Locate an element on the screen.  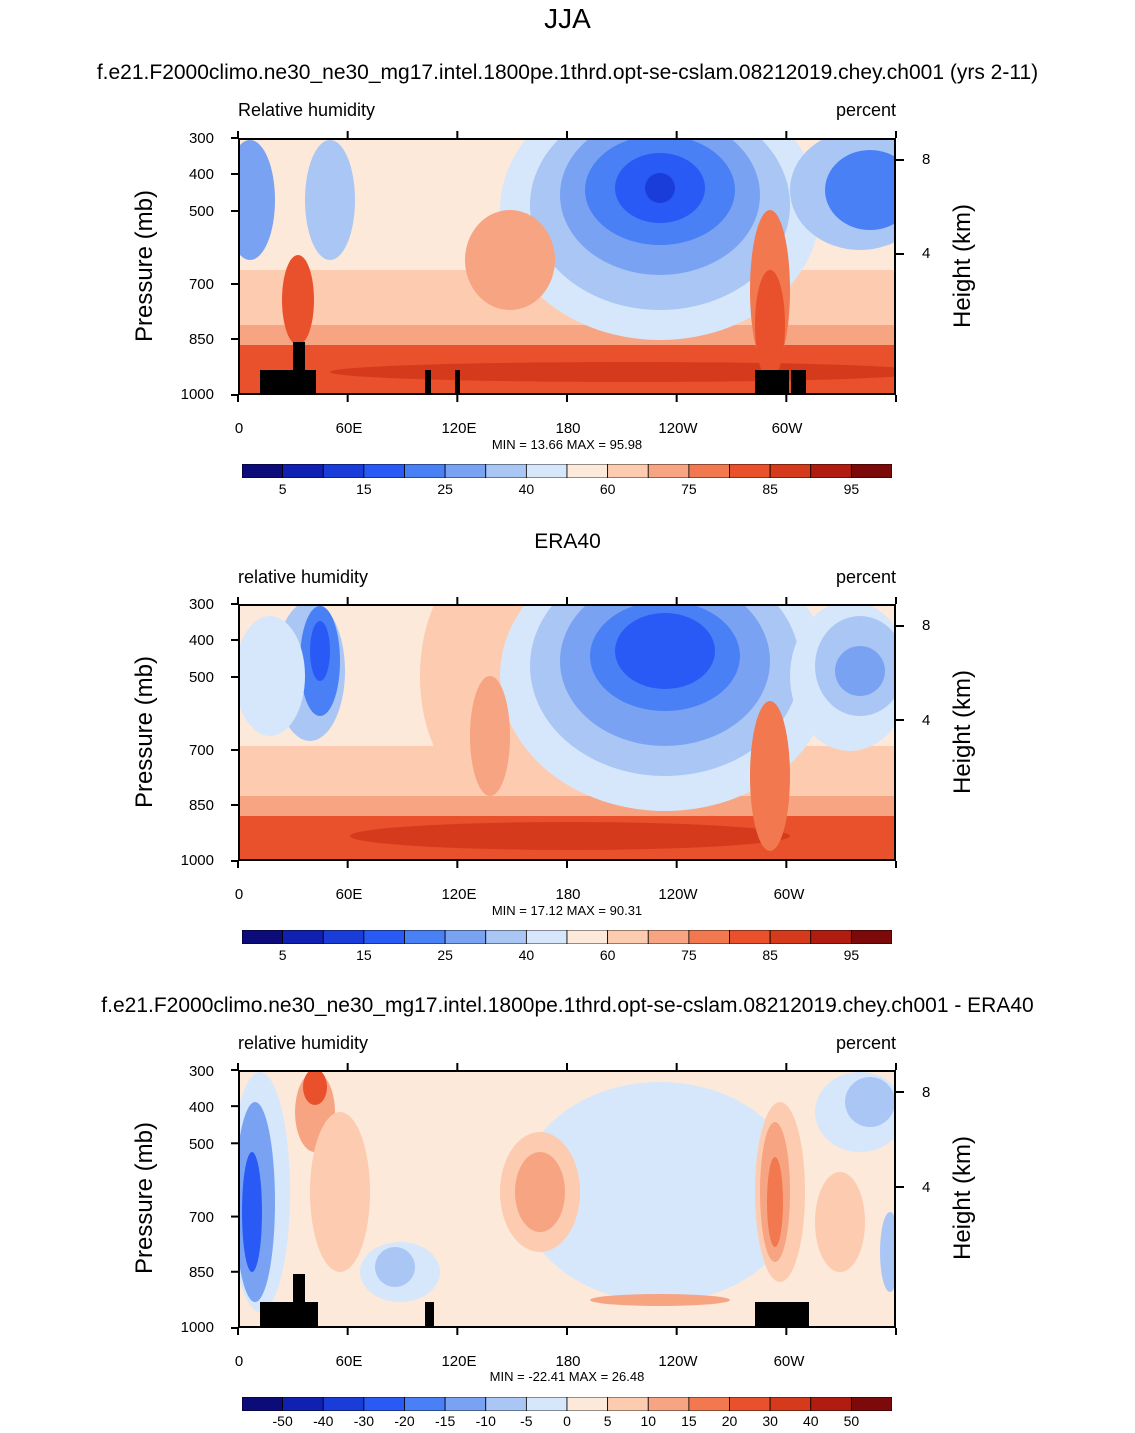
colorbar-label: 15 is located at coordinates (364, 489).